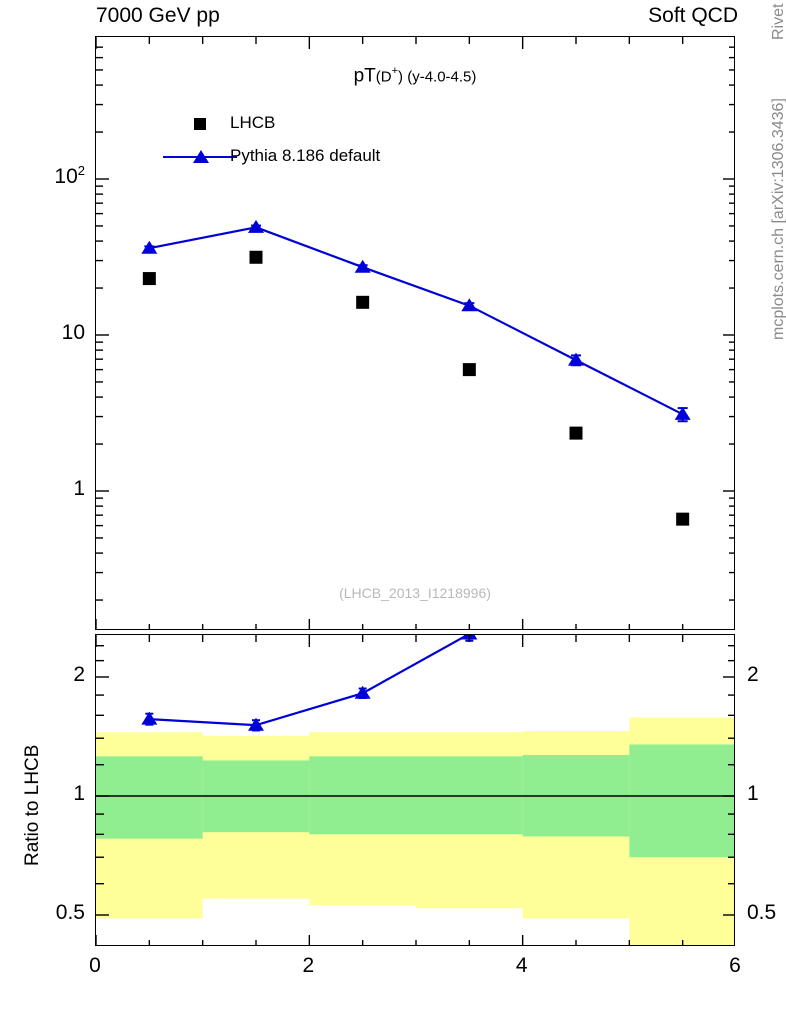  Describe the element at coordinates (32, 805) in the screenshot. I see `ratio-y-axis-title: Ratio to LHCB` at that location.